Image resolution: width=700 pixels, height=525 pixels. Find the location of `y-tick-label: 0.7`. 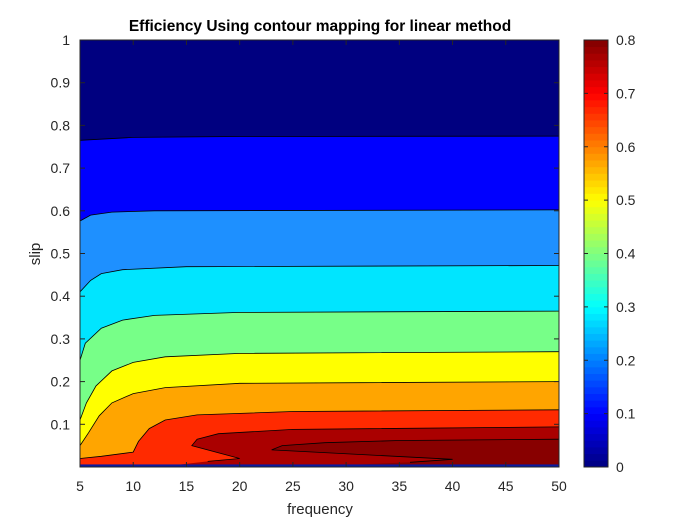

y-tick-label: 0.7 is located at coordinates (61, 168).